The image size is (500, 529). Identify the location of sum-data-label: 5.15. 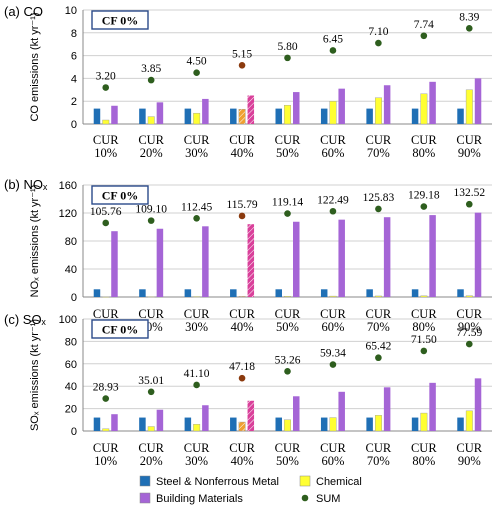
(242, 54).